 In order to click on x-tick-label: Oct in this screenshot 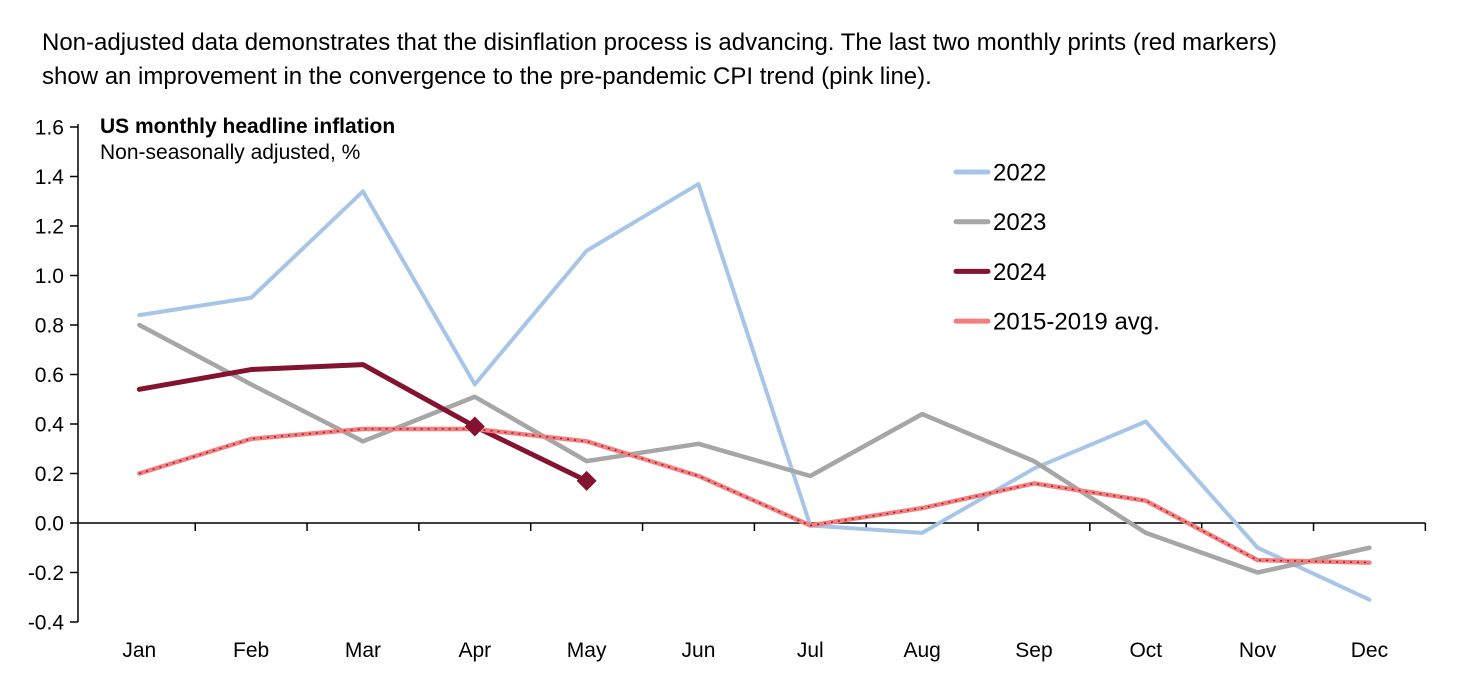, I will do `click(1145, 650)`.